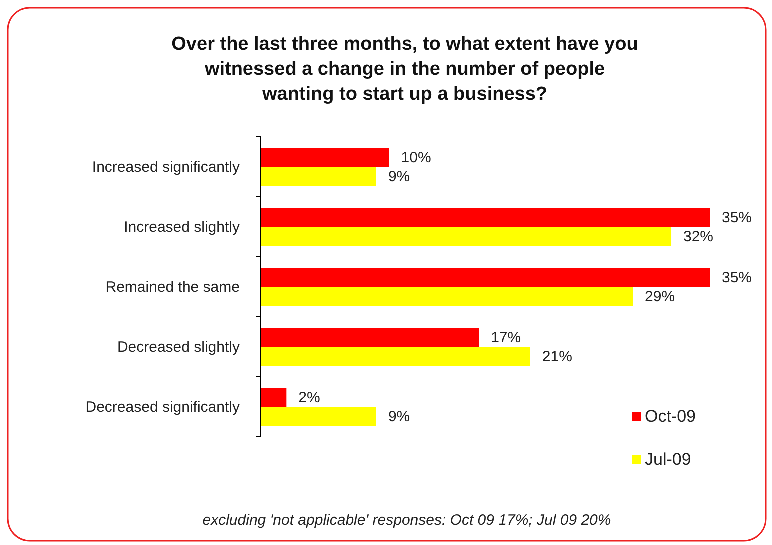  I want to click on data-label: 2%, so click(309, 398).